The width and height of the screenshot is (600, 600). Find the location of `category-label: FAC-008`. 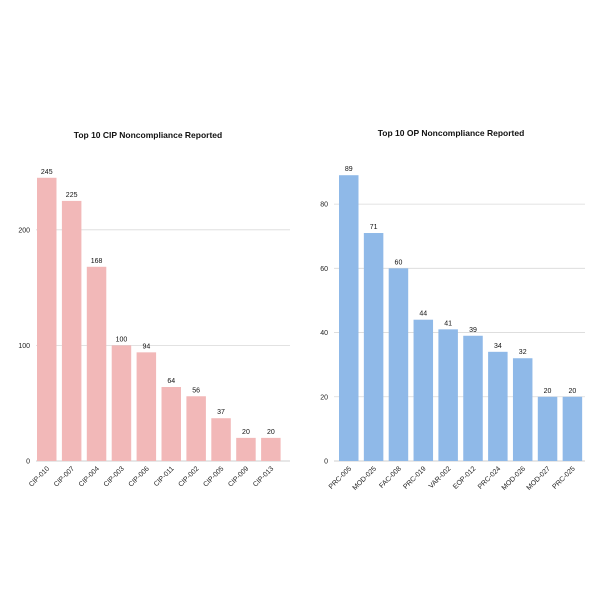

category-label: FAC-008 is located at coordinates (390, 477).